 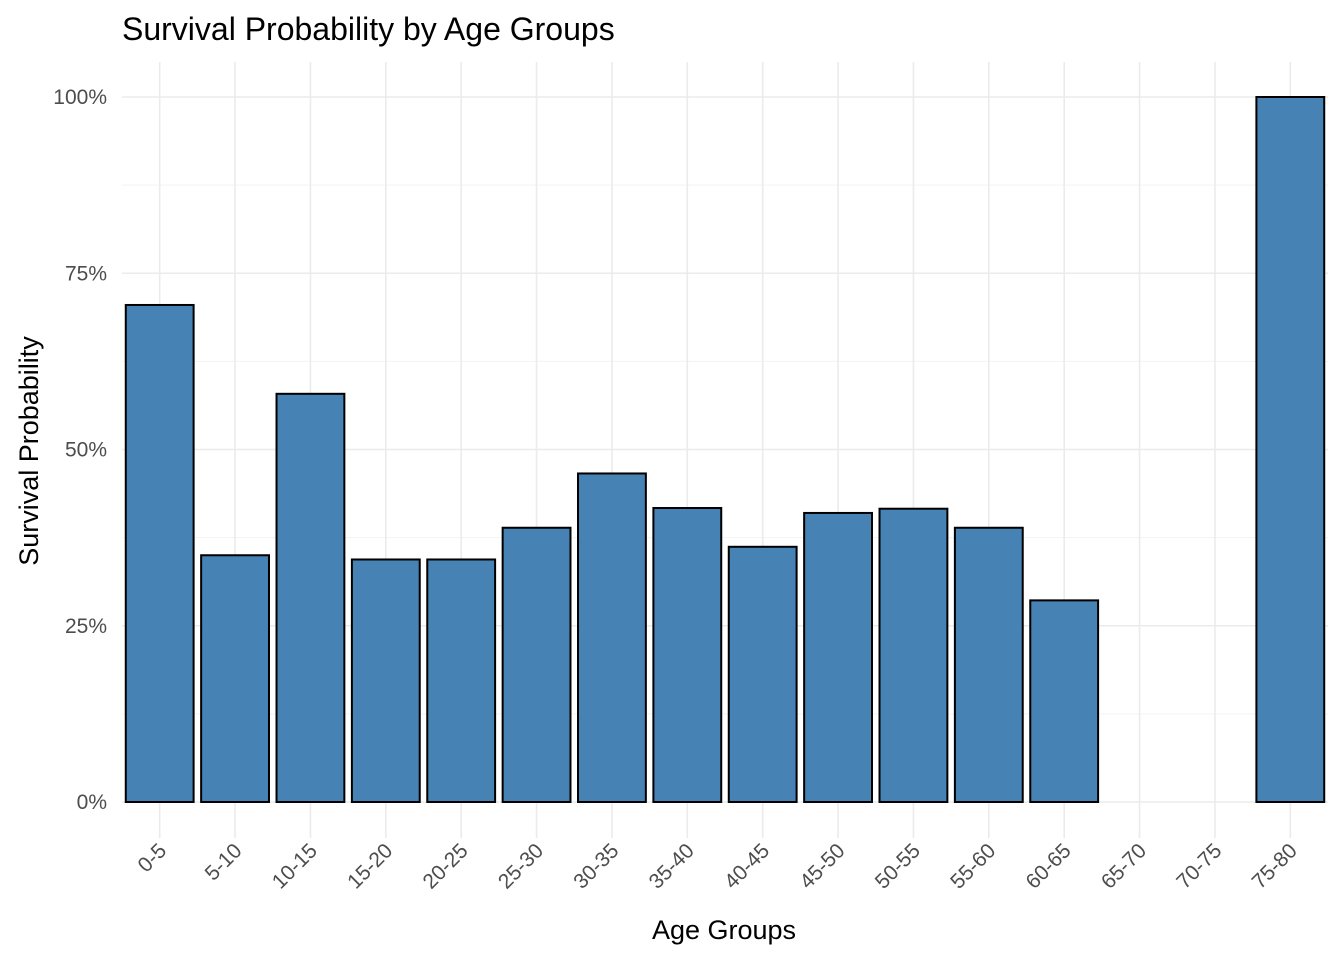 What do you see at coordinates (80, 97) in the screenshot?
I see `y-tick-label: 100%` at bounding box center [80, 97].